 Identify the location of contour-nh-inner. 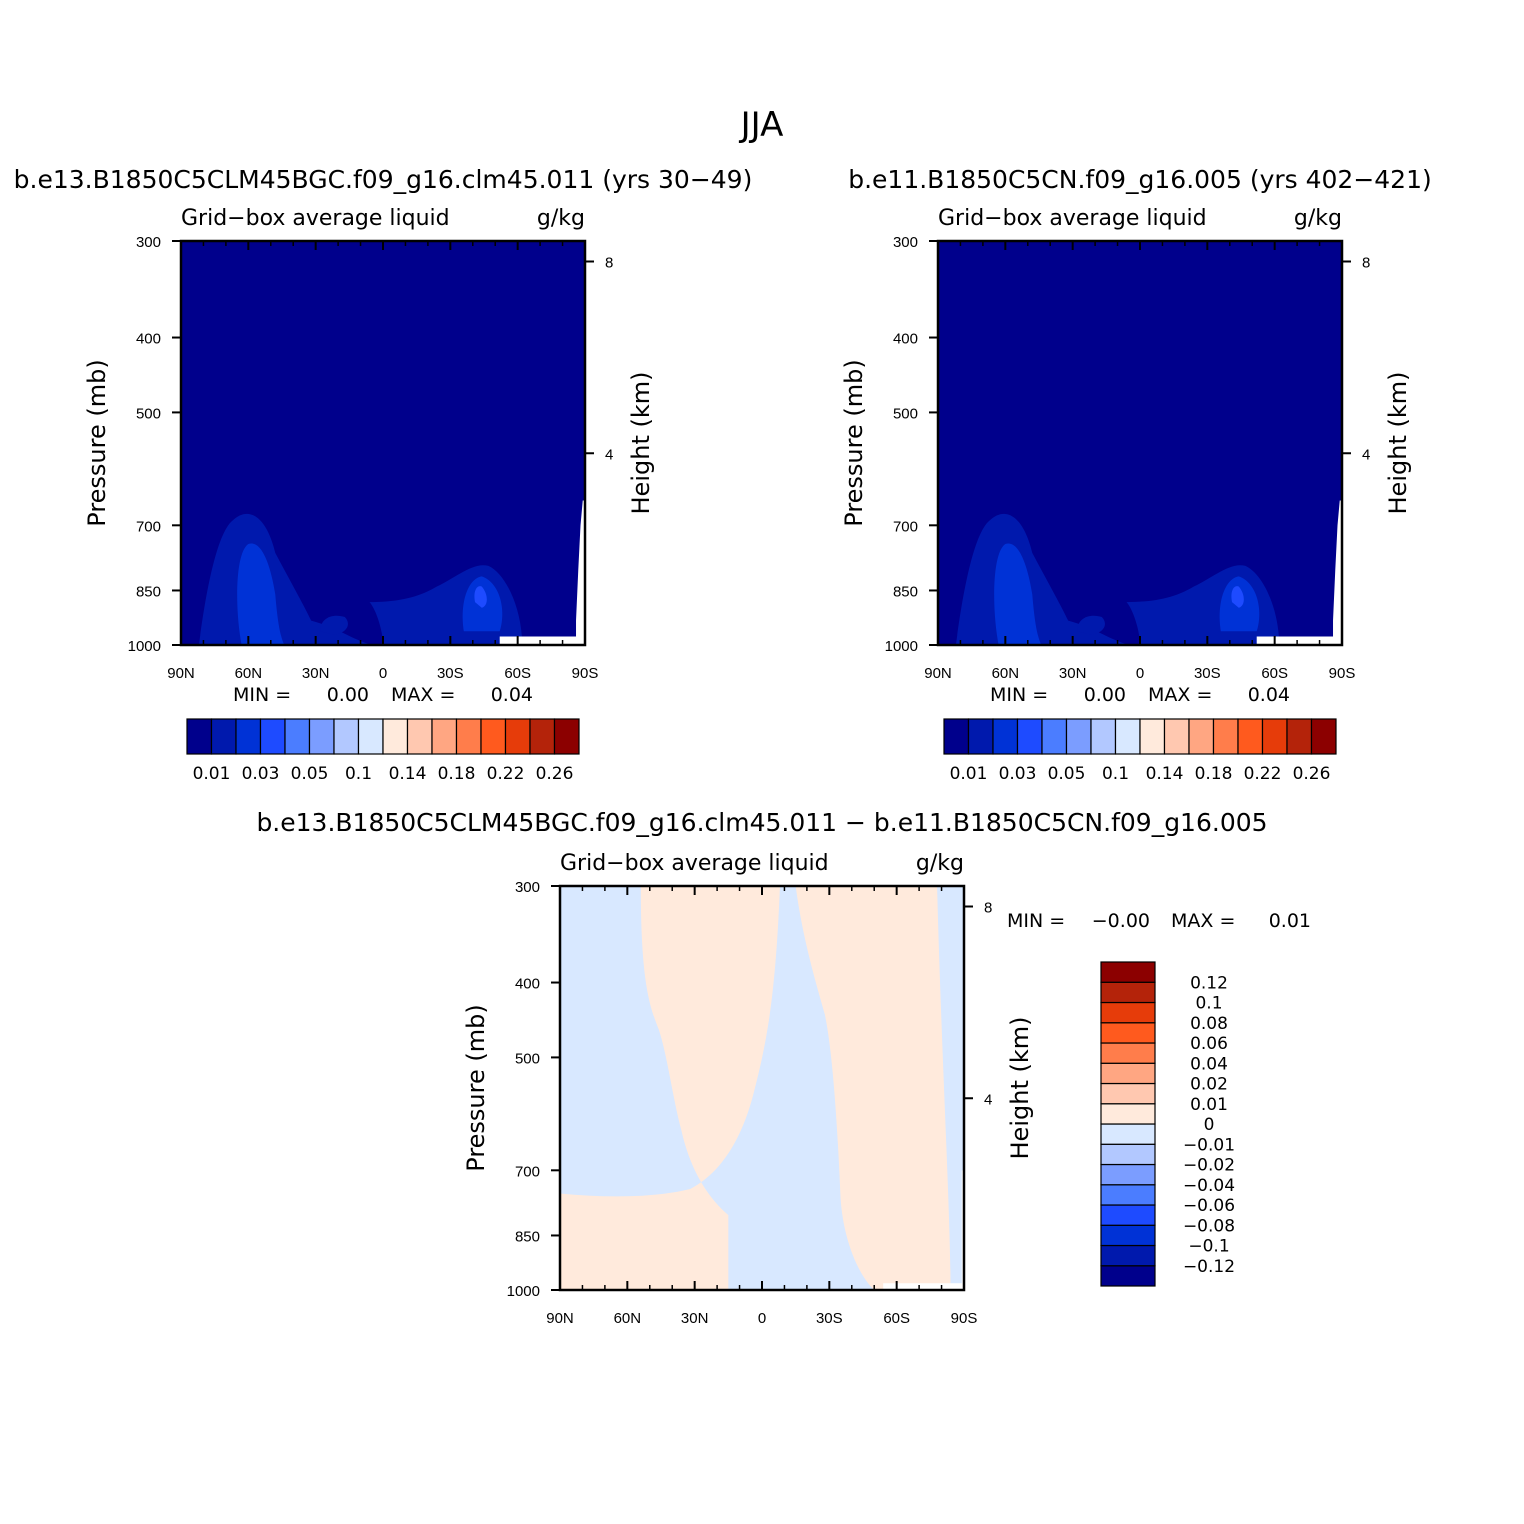
(261, 594).